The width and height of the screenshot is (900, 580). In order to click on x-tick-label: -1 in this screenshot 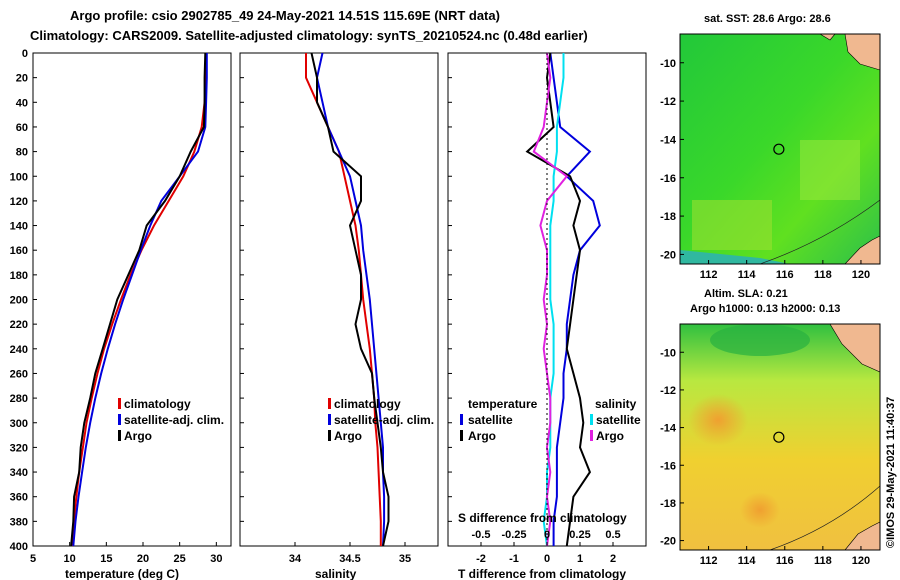, I will do `click(514, 559)`.